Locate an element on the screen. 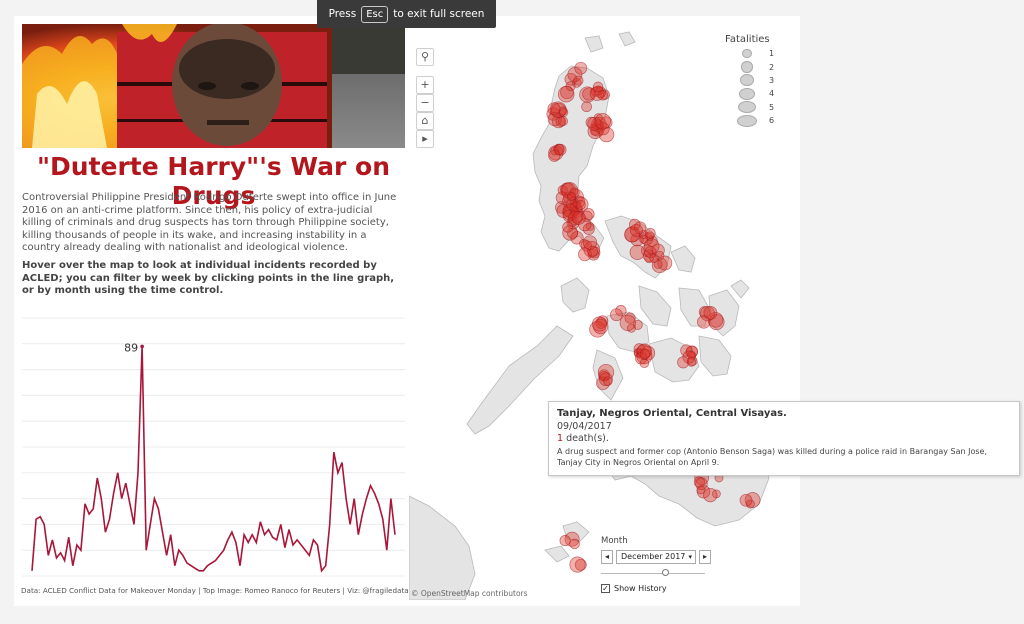 This screenshot has width=1024, height=624. previous-month-button: ◂ is located at coordinates (607, 557).